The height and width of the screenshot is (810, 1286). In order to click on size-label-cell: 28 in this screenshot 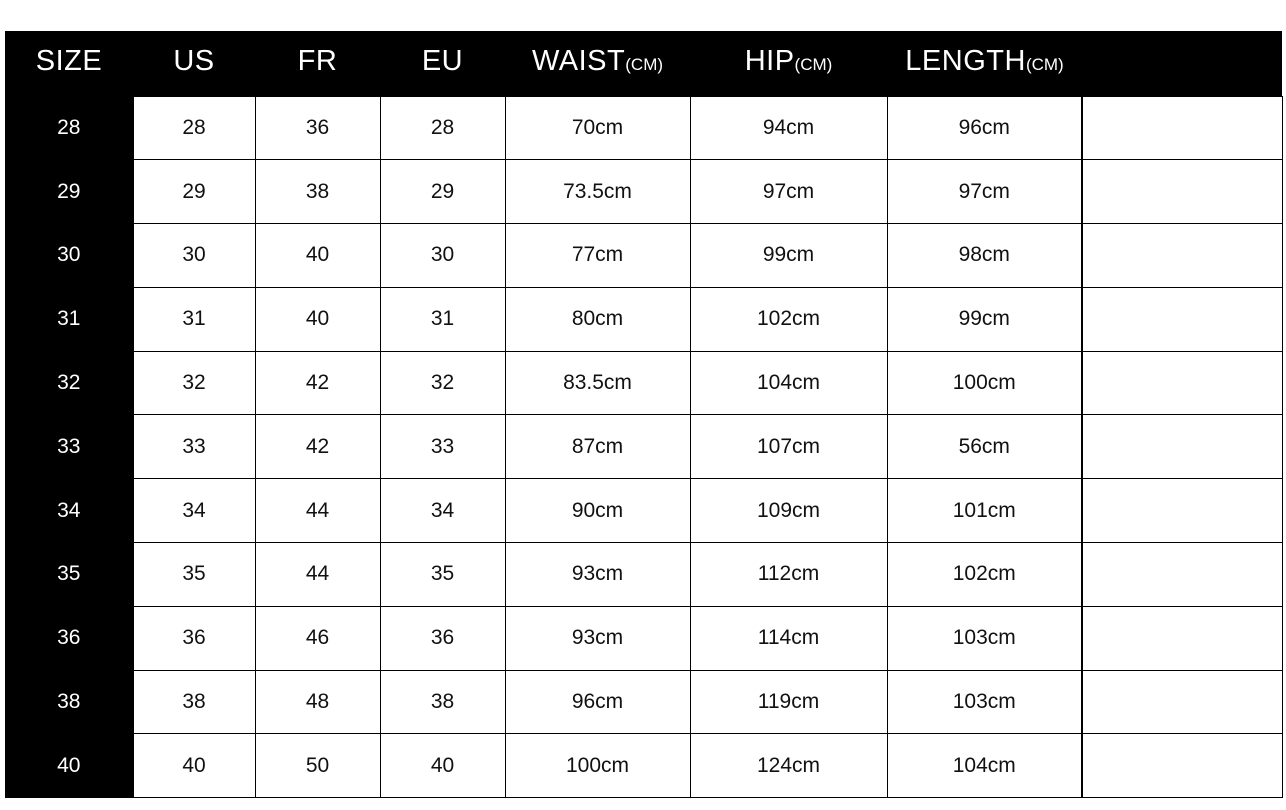, I will do `click(69, 128)`.